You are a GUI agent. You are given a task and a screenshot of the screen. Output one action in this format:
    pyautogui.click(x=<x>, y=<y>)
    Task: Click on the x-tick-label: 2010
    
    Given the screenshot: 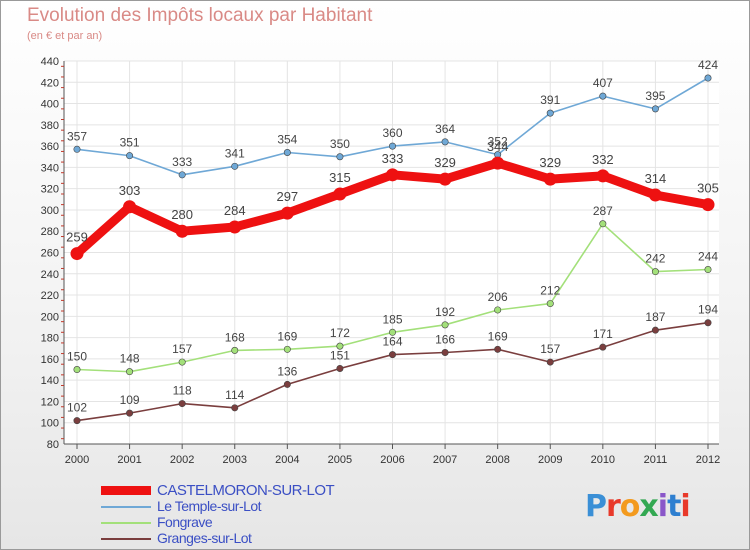 What is the action you would take?
    pyautogui.click(x=603, y=460)
    